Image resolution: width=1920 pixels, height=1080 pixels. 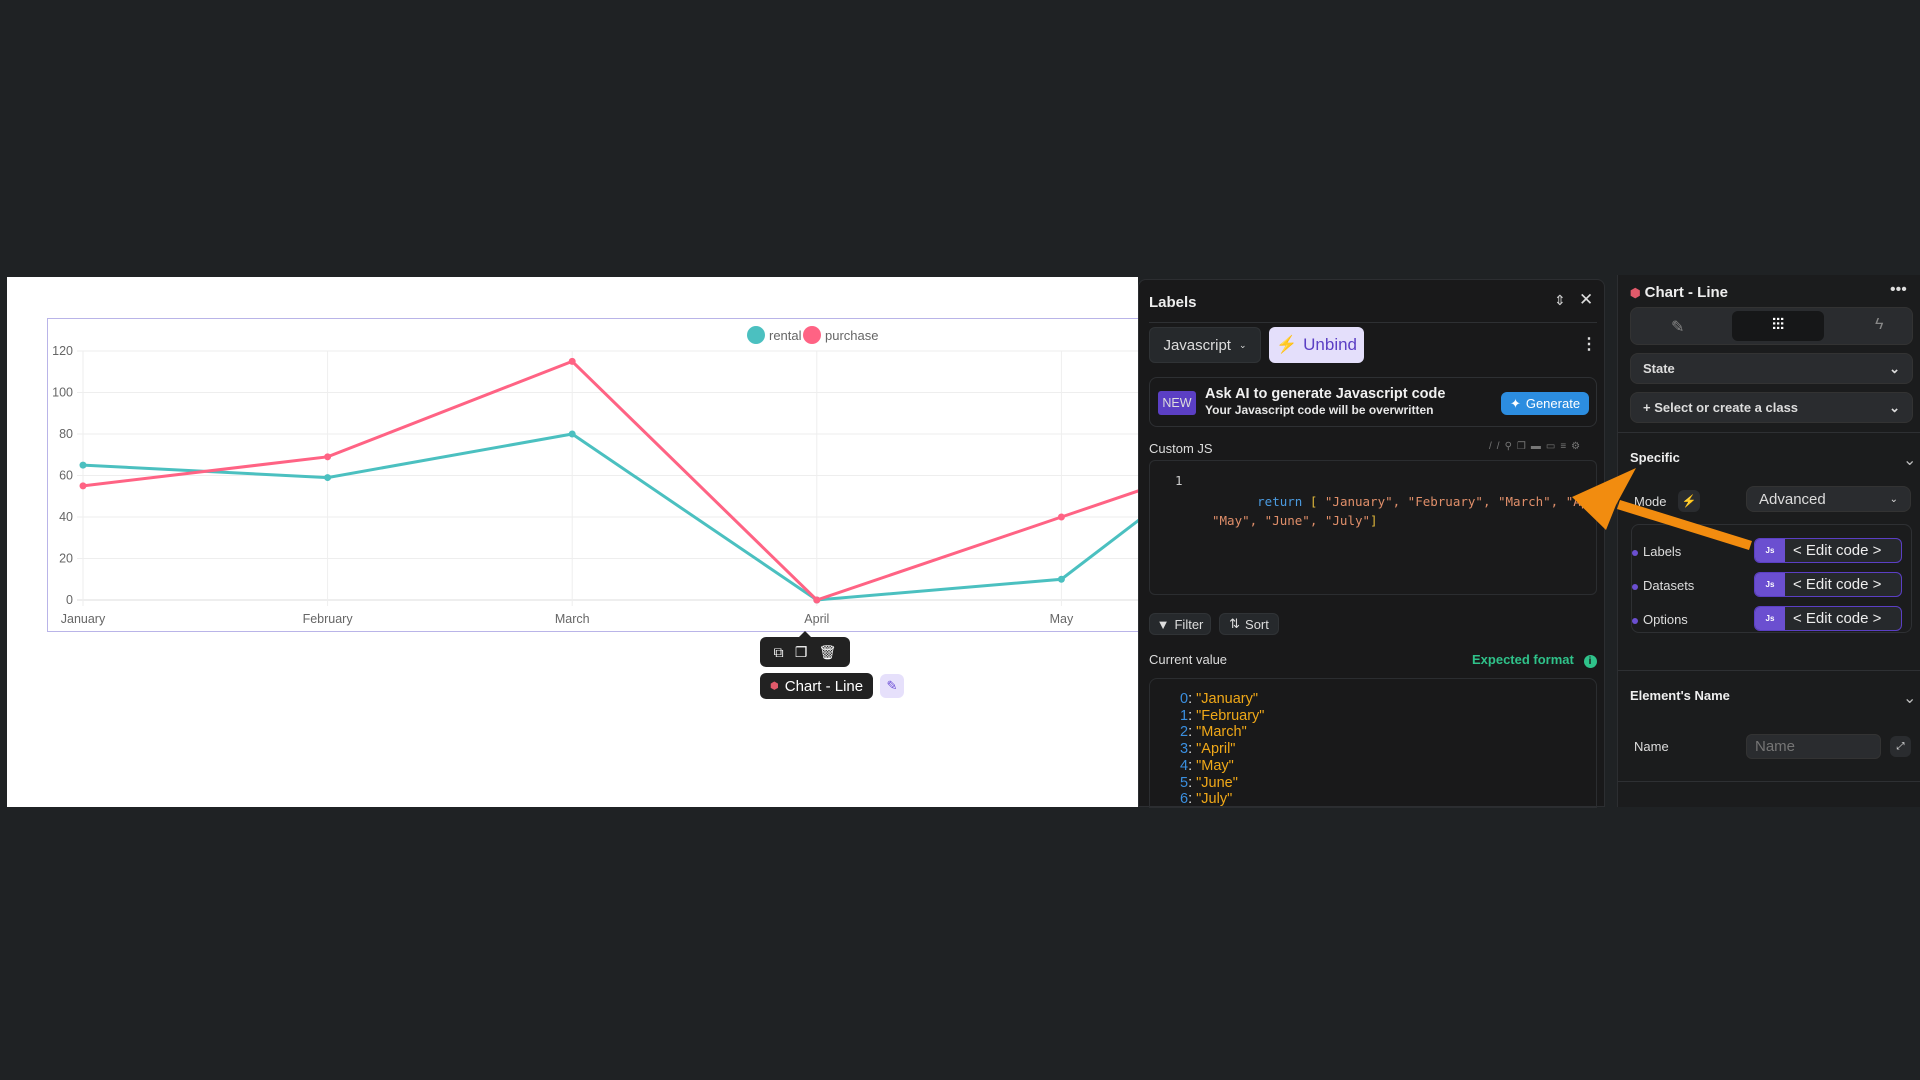 What do you see at coordinates (1534, 660) in the screenshot?
I see `expected-format-link: Expected format i` at bounding box center [1534, 660].